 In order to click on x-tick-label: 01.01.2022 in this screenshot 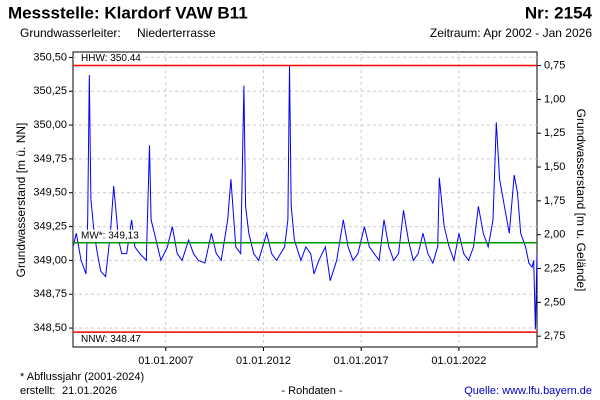, I will do `click(458, 361)`.